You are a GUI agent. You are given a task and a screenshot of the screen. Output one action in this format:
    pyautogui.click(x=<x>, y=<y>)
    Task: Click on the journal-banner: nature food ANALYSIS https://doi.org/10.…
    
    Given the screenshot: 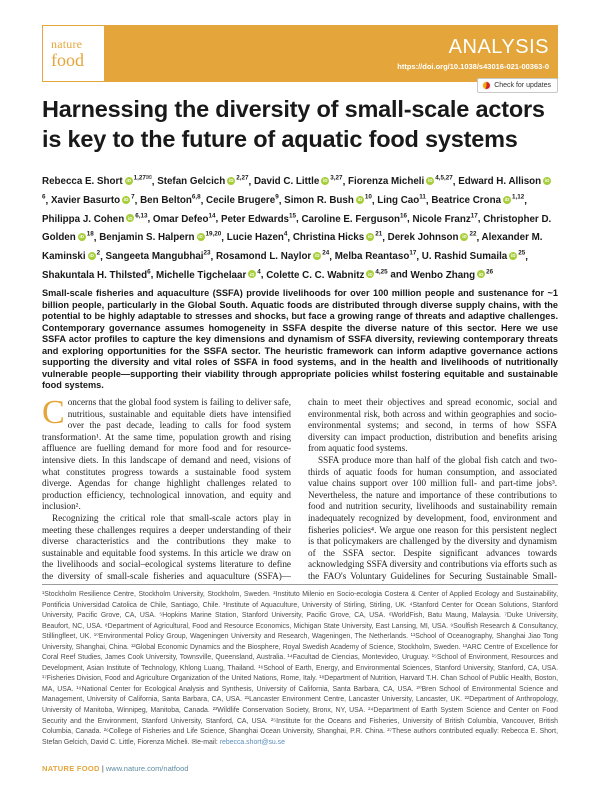 What is the action you would take?
    pyautogui.click(x=300, y=53)
    